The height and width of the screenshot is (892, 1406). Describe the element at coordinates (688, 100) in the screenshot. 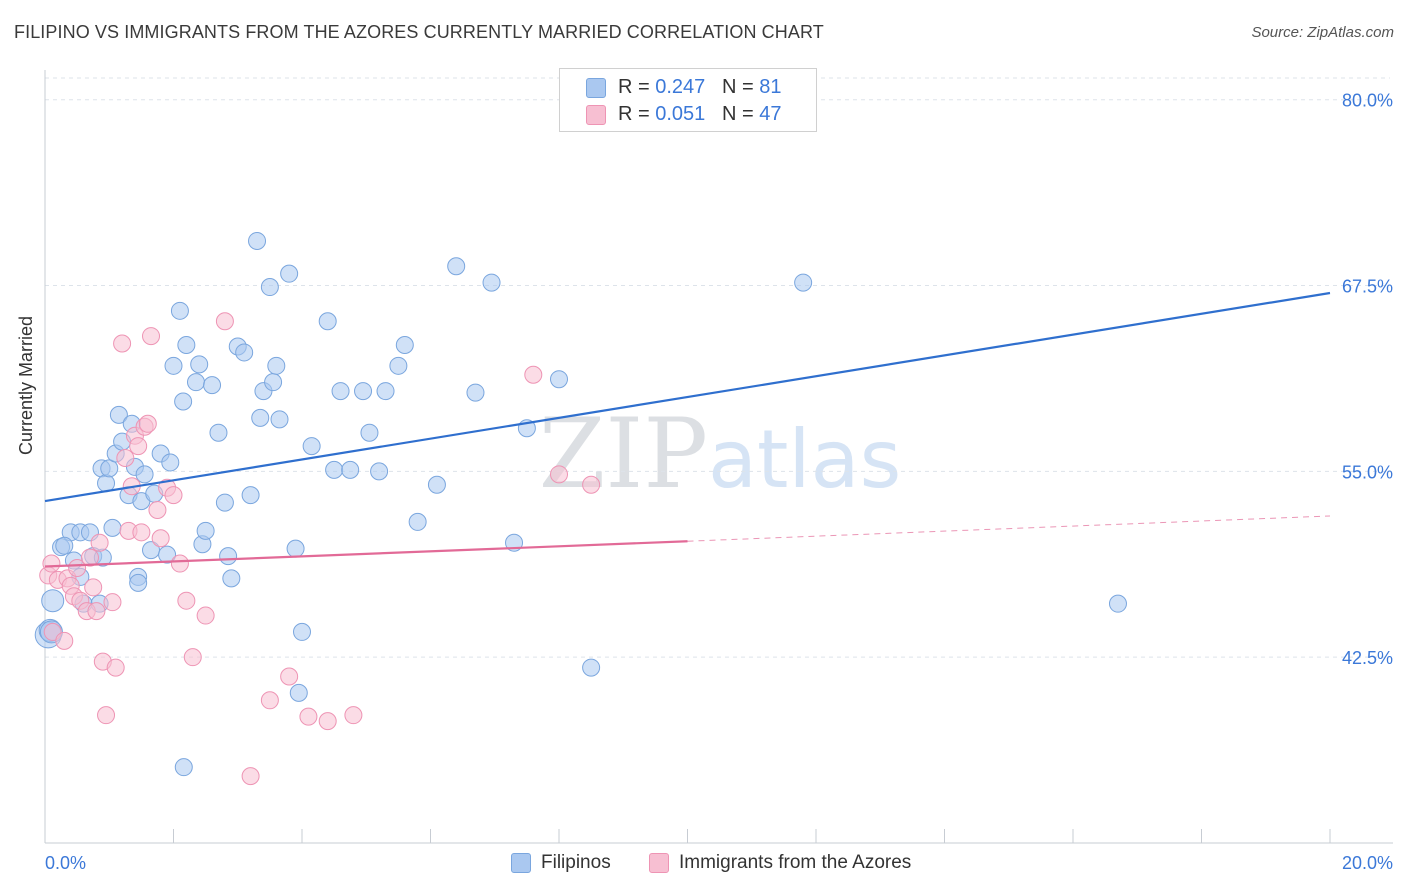

I see `correlation-legend: R = 0.247 N = 81 R = 0.051 N = 47` at that location.